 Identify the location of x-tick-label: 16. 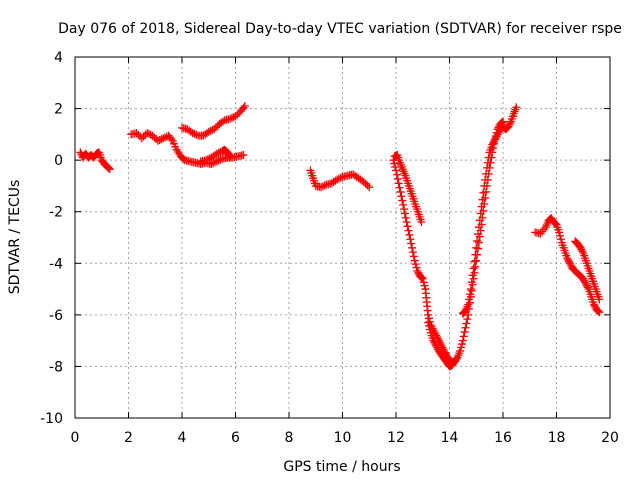
(503, 438).